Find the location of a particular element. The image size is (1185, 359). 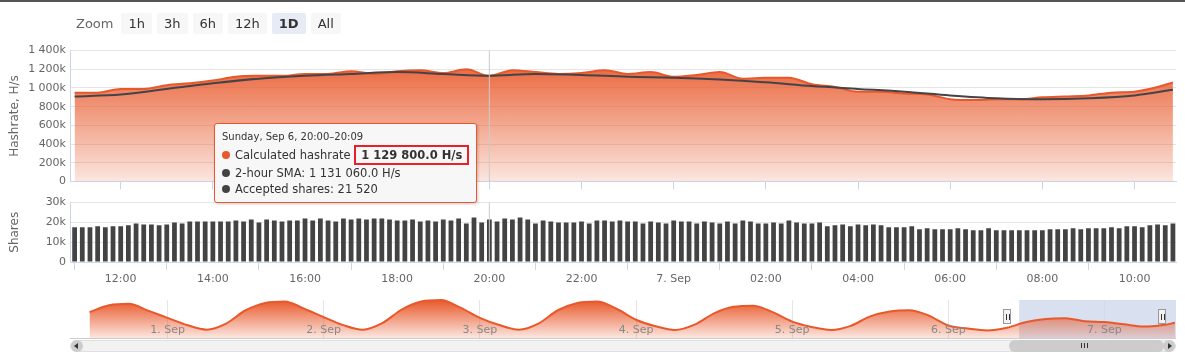

y-tick-label: 30k is located at coordinates (56, 202).